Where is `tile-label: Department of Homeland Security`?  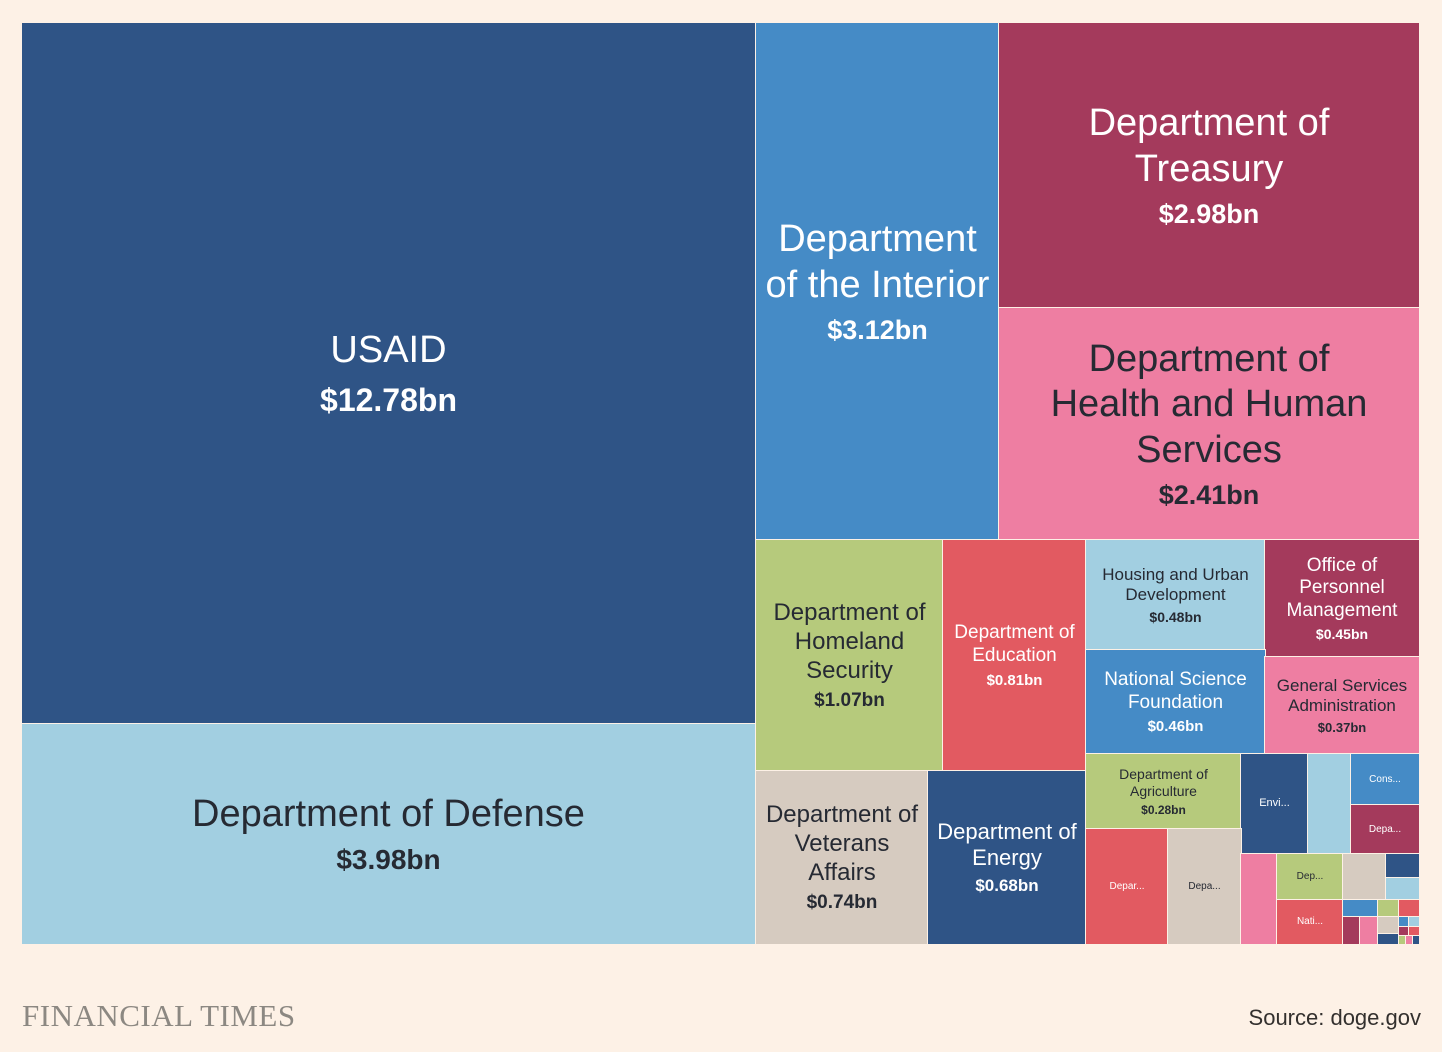 tile-label: Department of Homeland Security is located at coordinates (849, 641).